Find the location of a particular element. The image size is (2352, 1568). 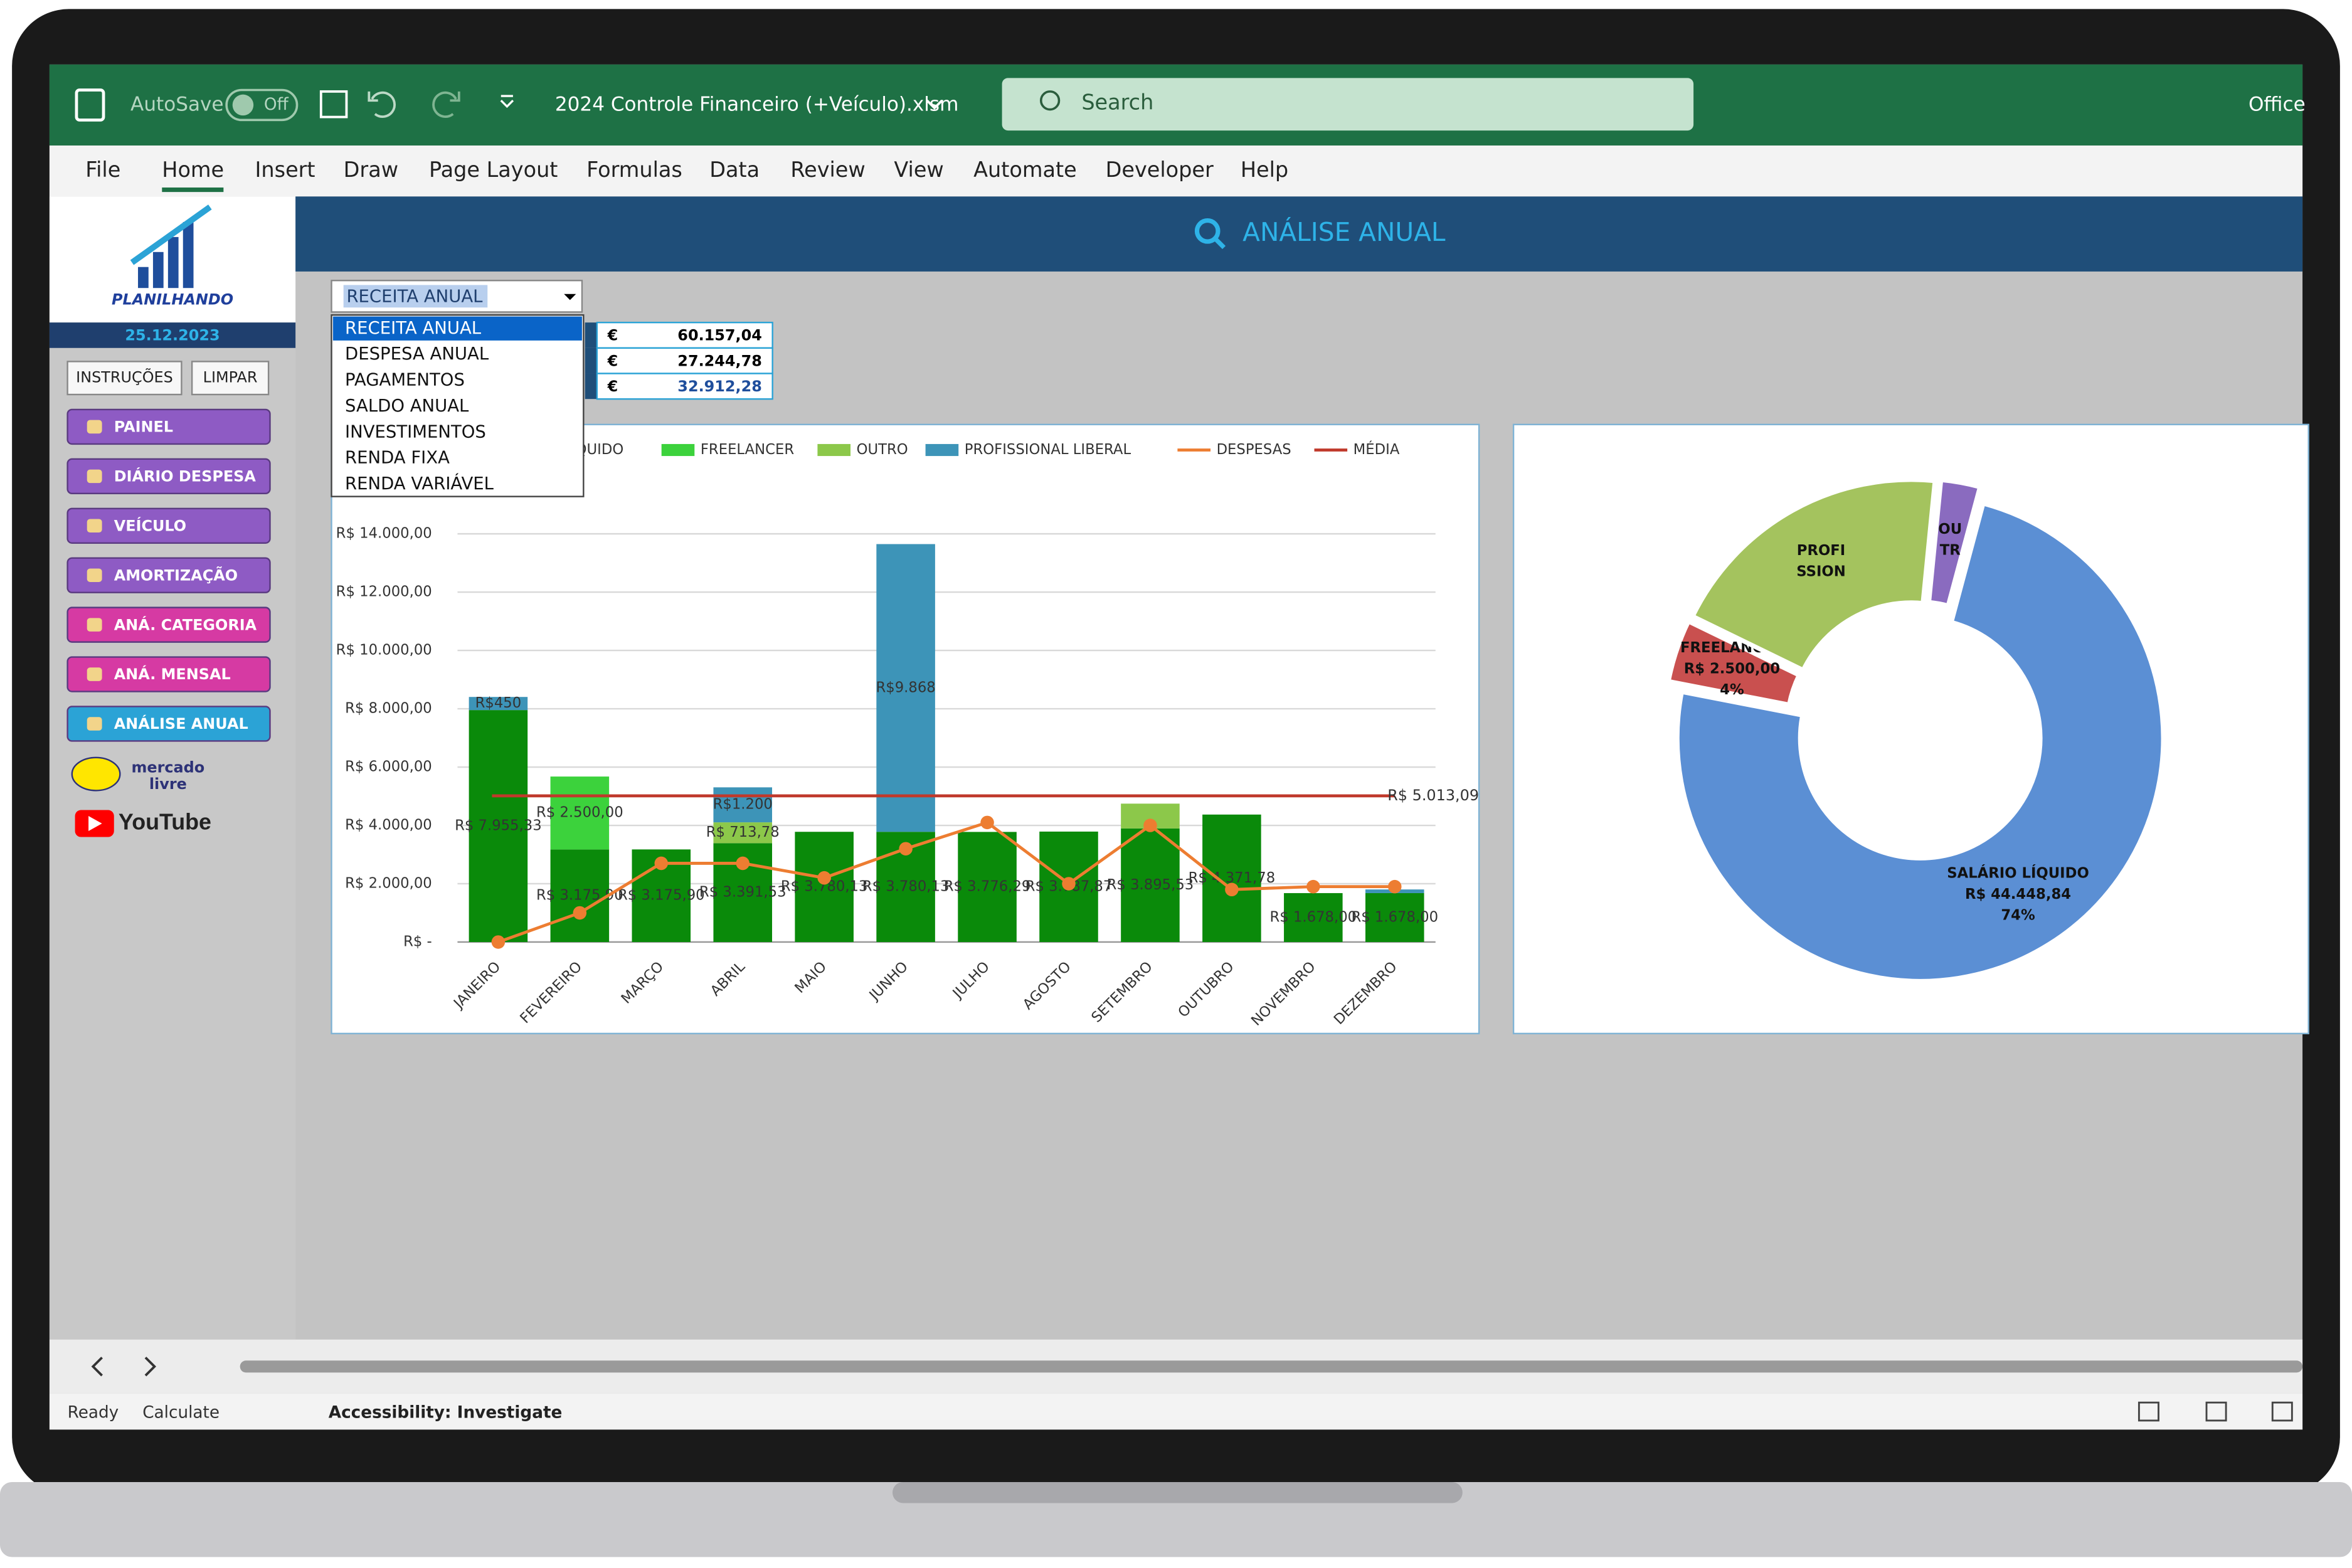

menu-tab: Review is located at coordinates (827, 169).